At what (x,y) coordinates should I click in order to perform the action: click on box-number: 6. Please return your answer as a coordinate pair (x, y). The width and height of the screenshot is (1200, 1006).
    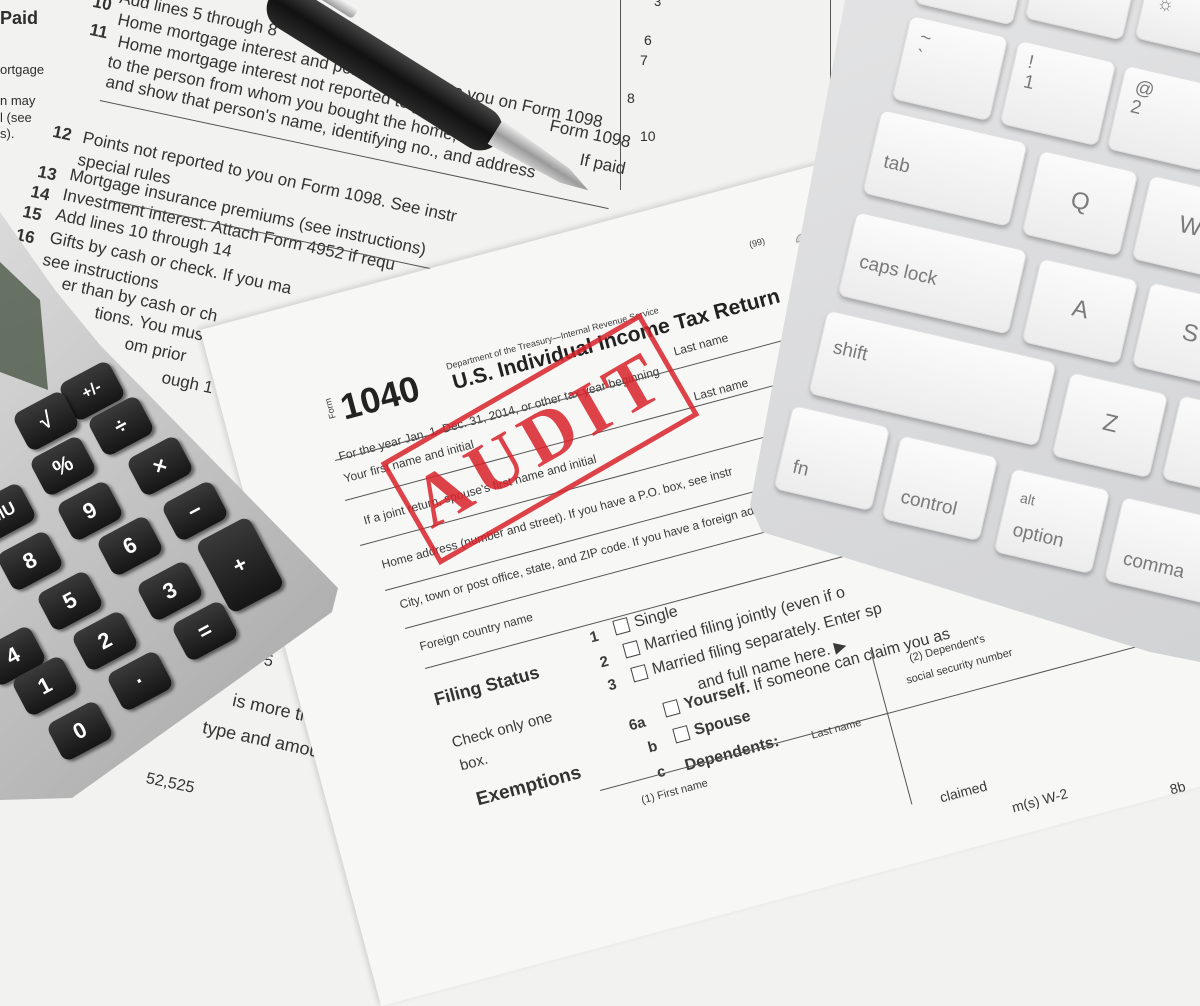
    Looking at the image, I should click on (648, 40).